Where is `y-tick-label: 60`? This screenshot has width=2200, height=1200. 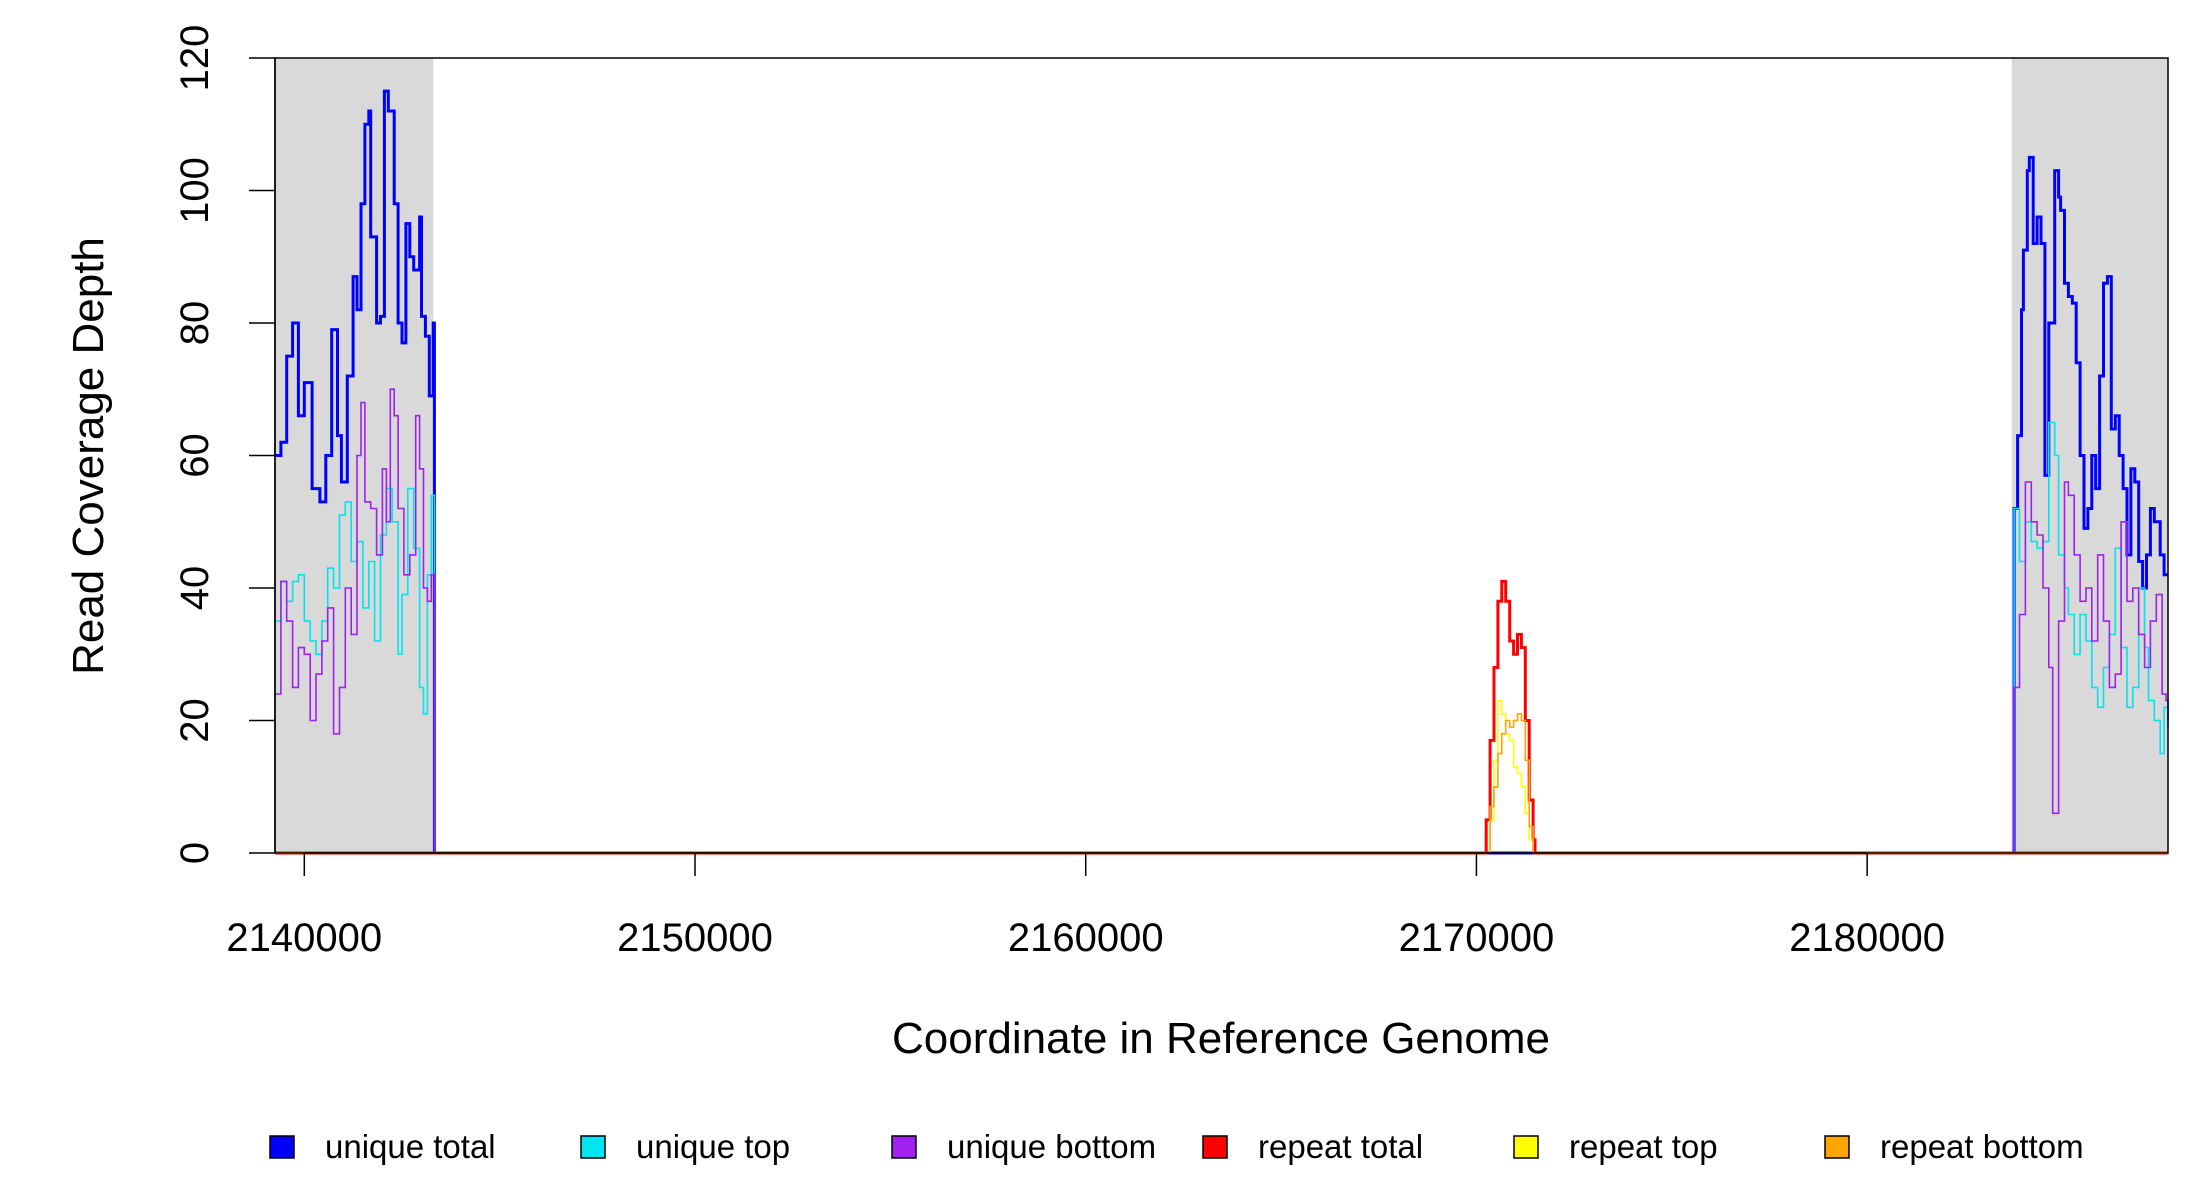
y-tick-label: 60 is located at coordinates (195, 455).